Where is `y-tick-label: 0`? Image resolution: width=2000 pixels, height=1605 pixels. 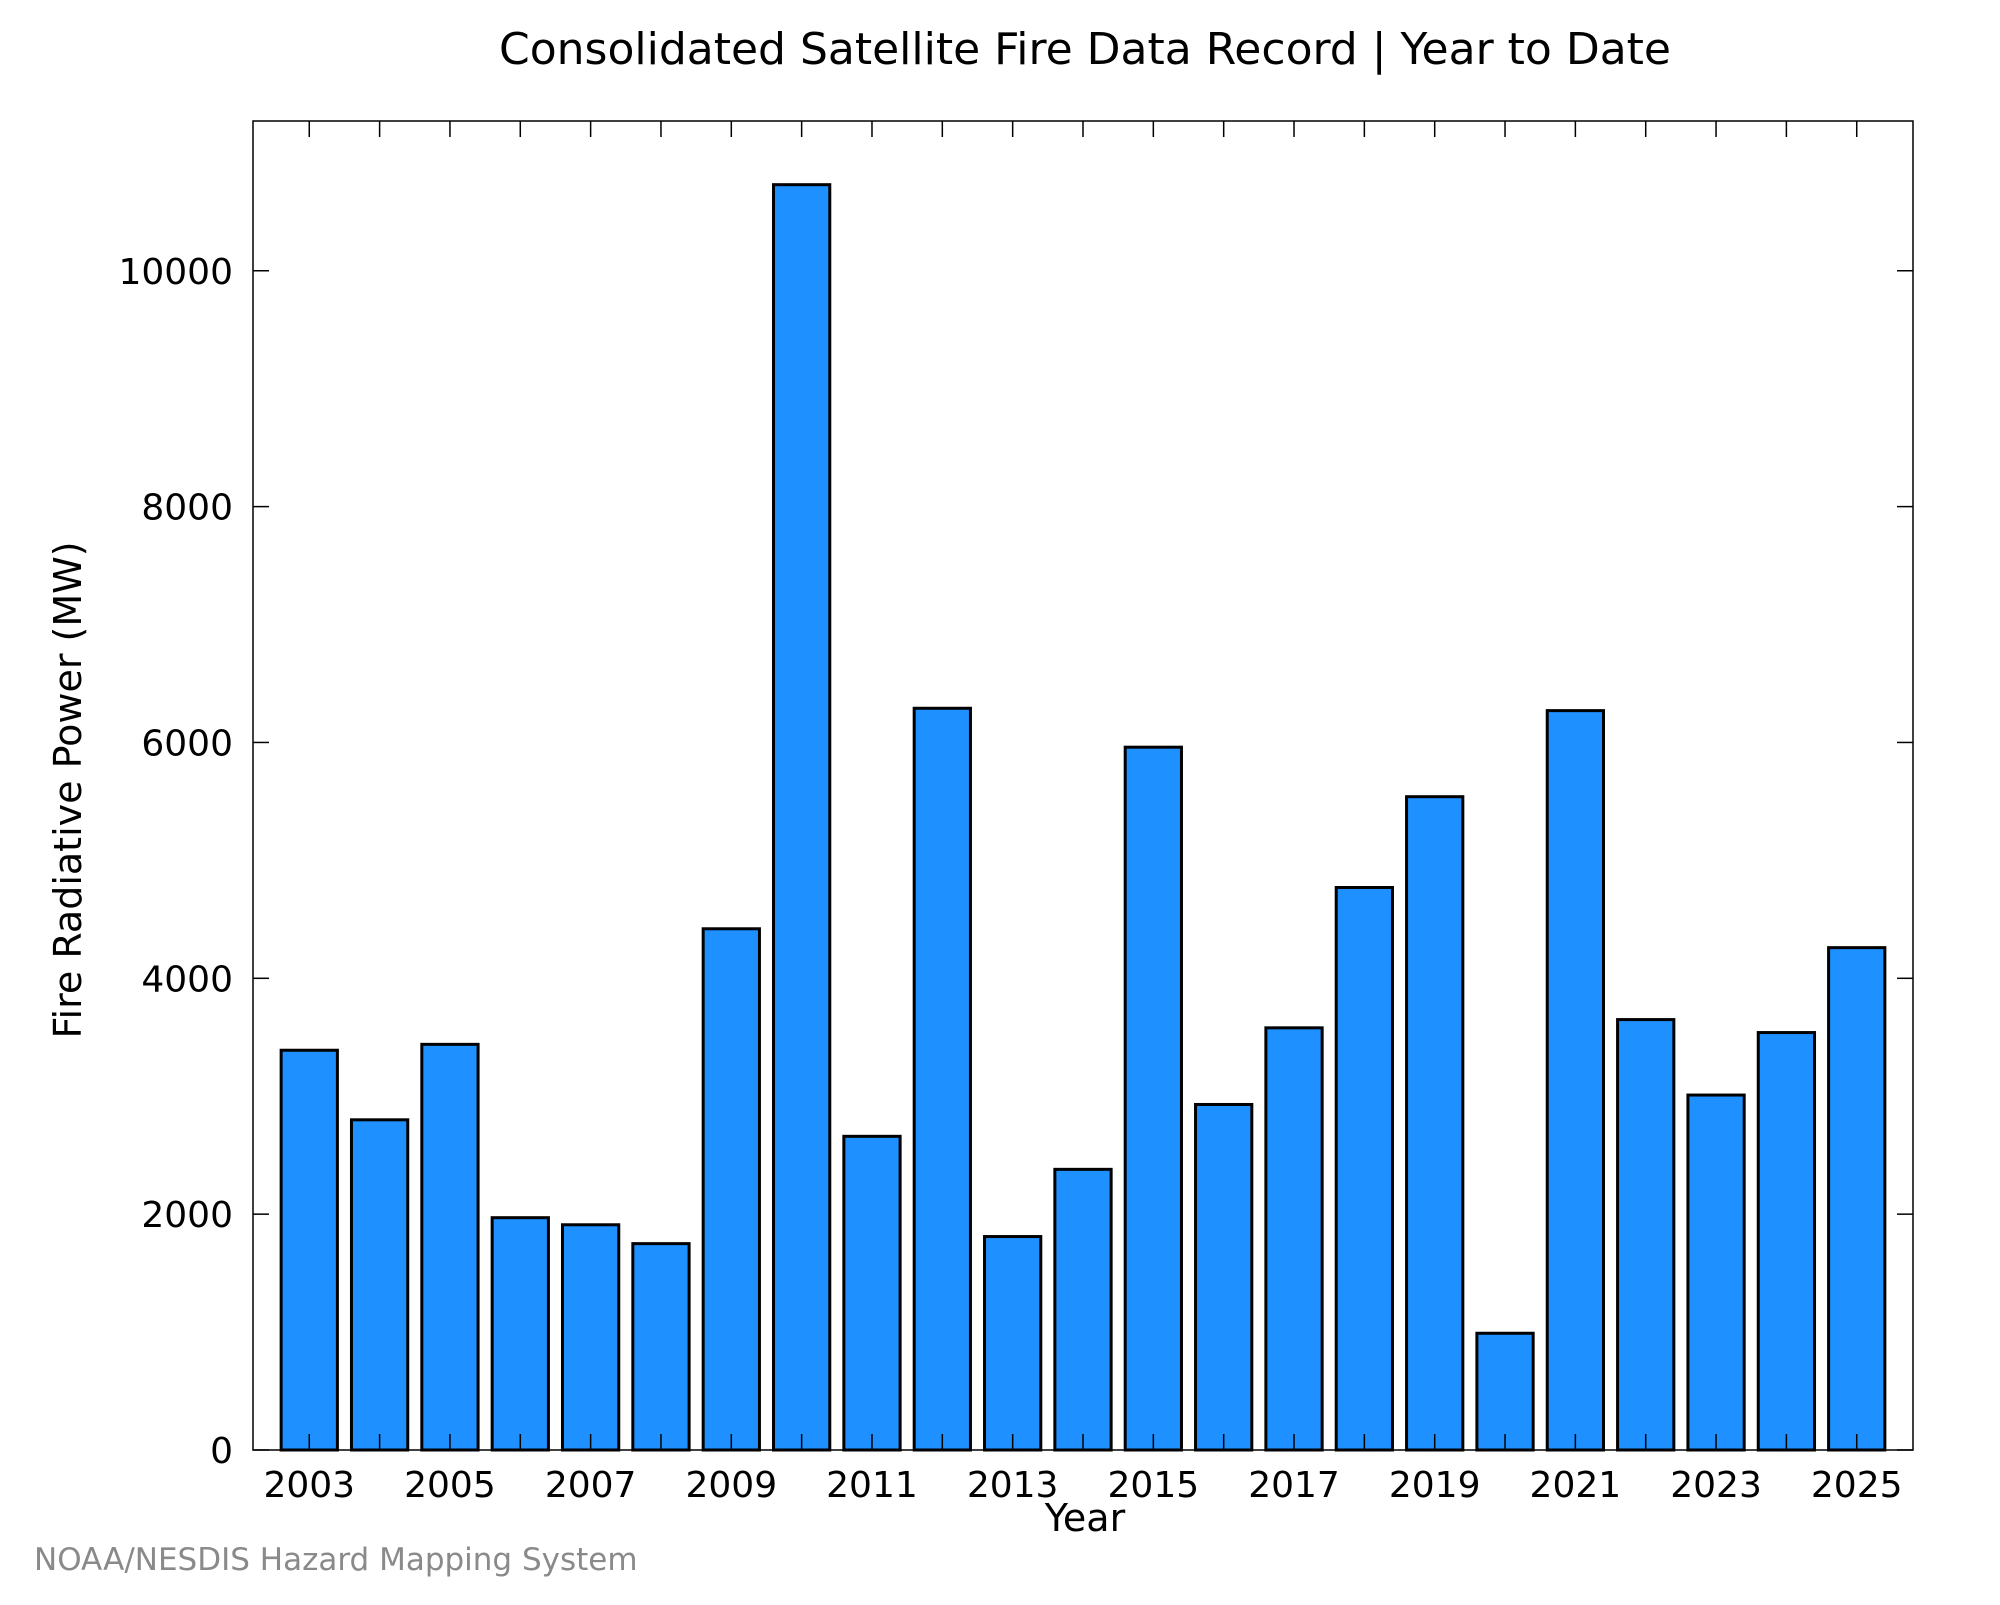 y-tick-label: 0 is located at coordinates (221, 1451).